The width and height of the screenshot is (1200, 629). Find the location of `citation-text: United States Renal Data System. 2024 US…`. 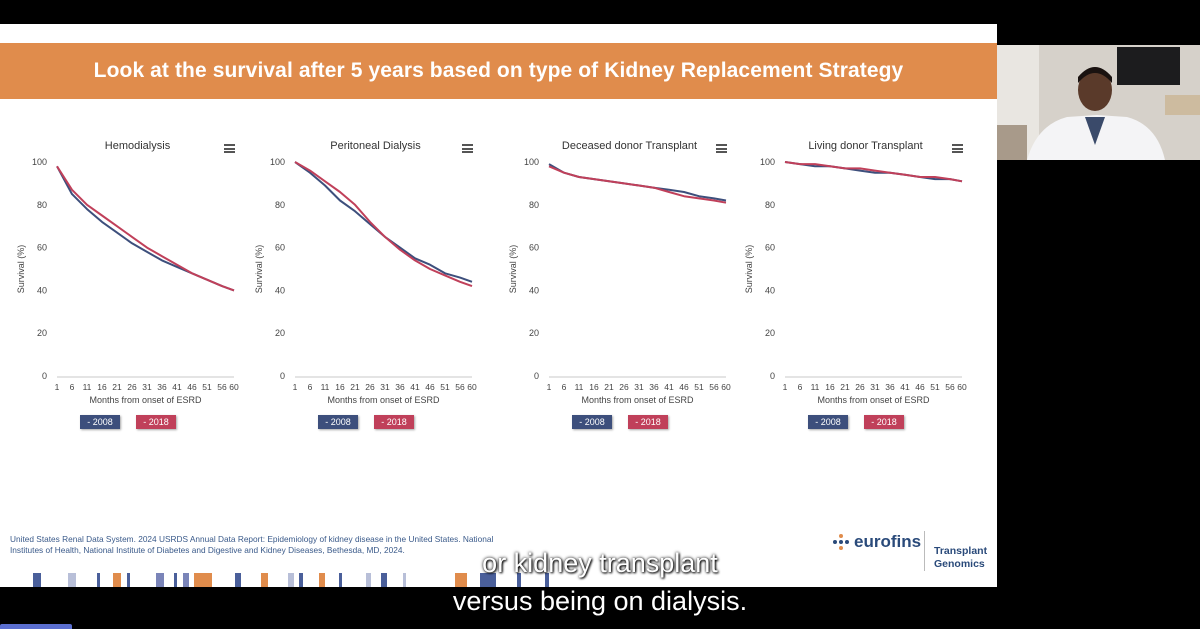

citation-text: United States Renal Data System. 2024 US… is located at coordinates (252, 544).